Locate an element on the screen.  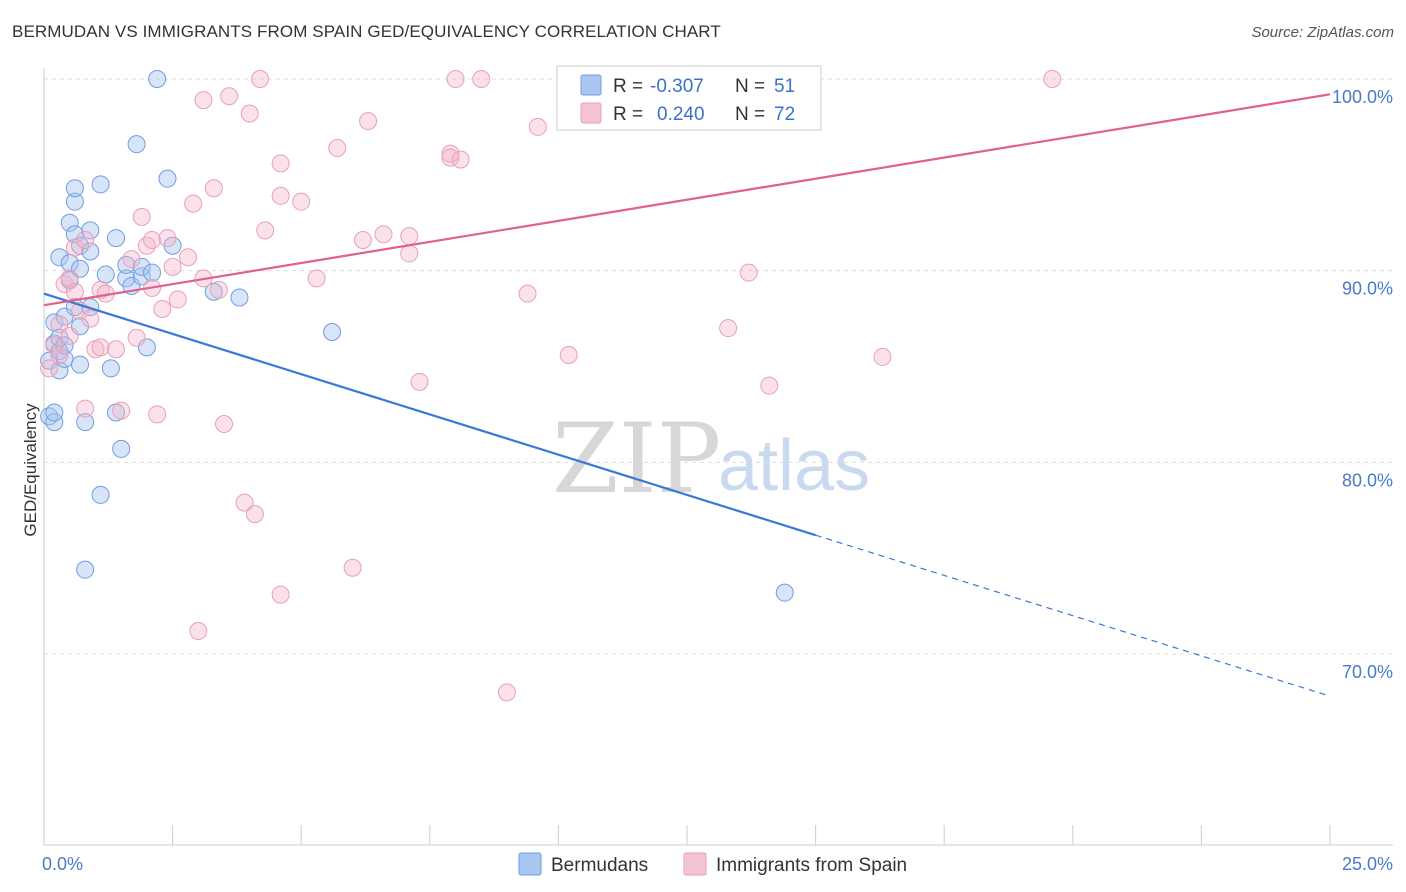
y-axis-title: GED/Equivalency is located at coordinates (30, 470).